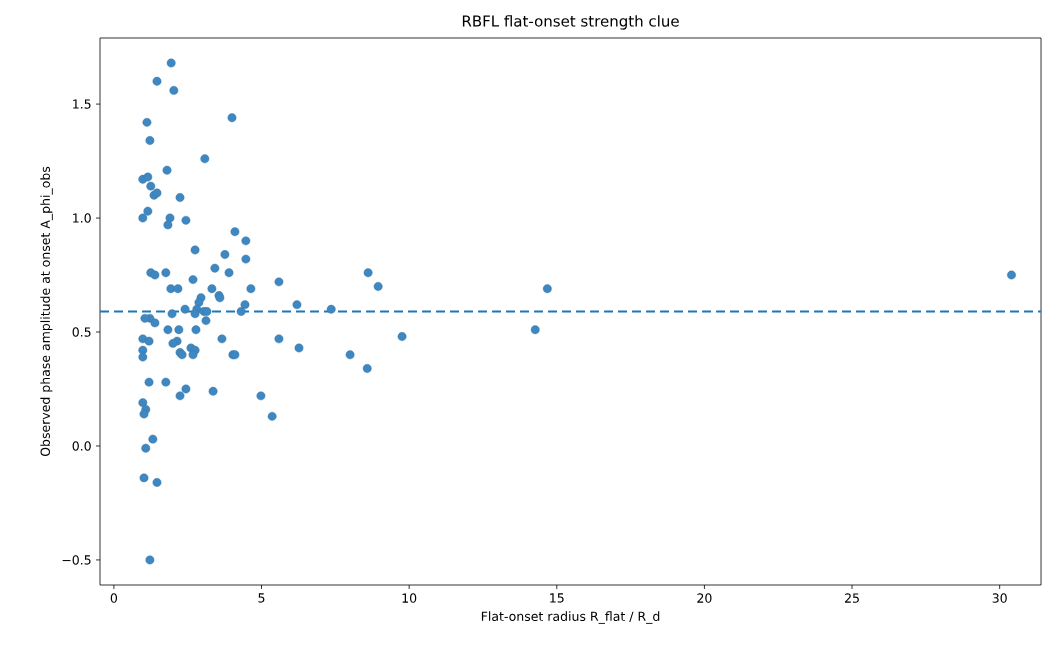 The width and height of the screenshot is (1043, 647). I want to click on y-tick-label: 0.5, so click(81, 332).